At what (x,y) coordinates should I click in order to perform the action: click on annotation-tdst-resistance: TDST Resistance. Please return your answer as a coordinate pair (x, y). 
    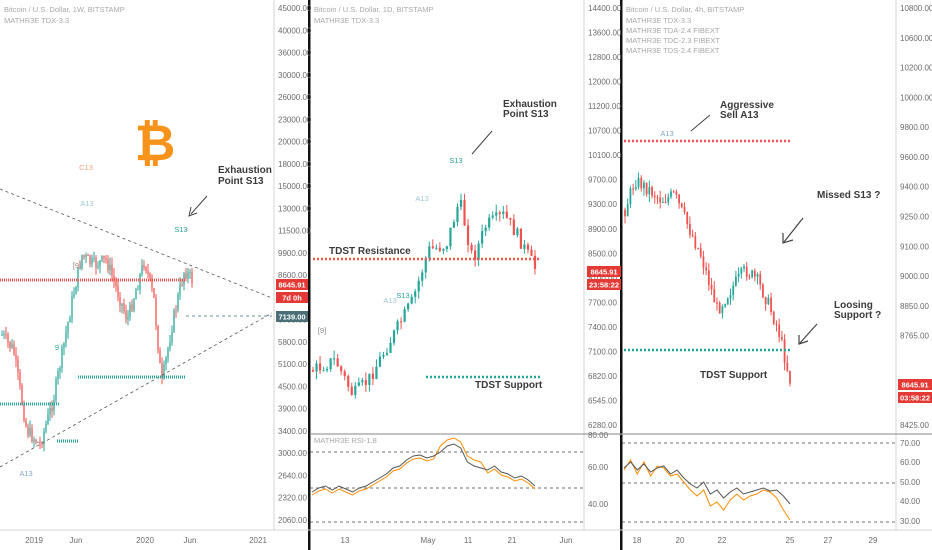
    Looking at the image, I should click on (370, 251).